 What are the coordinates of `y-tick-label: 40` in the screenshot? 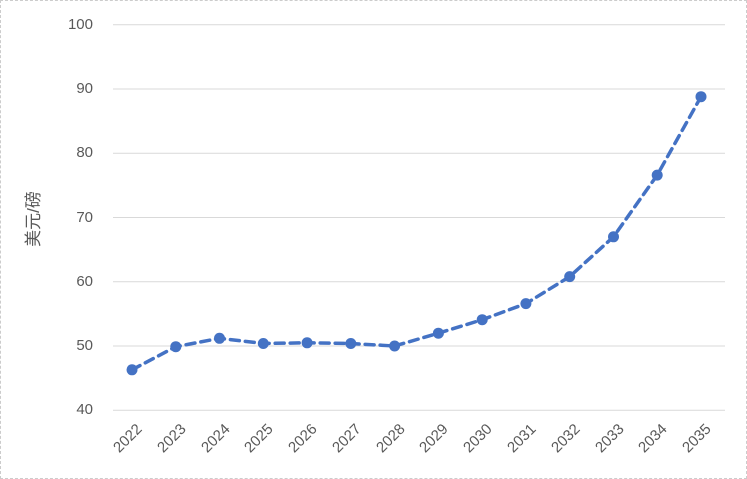 It's located at (84, 410).